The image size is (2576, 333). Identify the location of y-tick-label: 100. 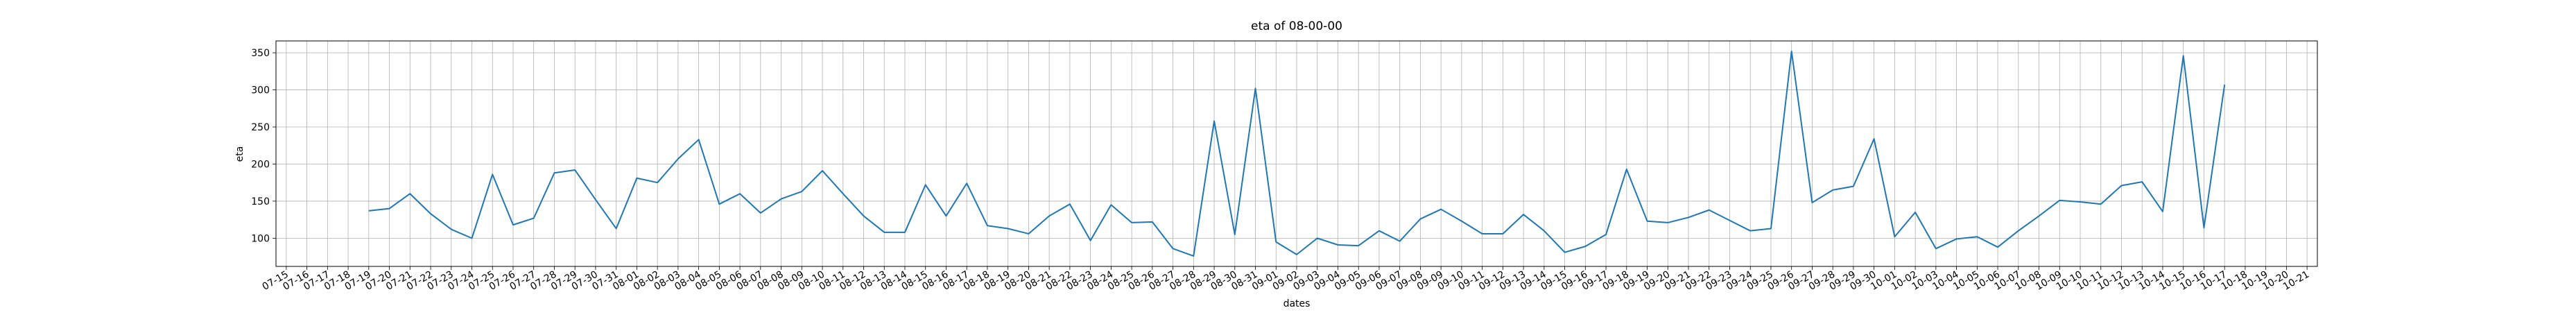
(260, 238).